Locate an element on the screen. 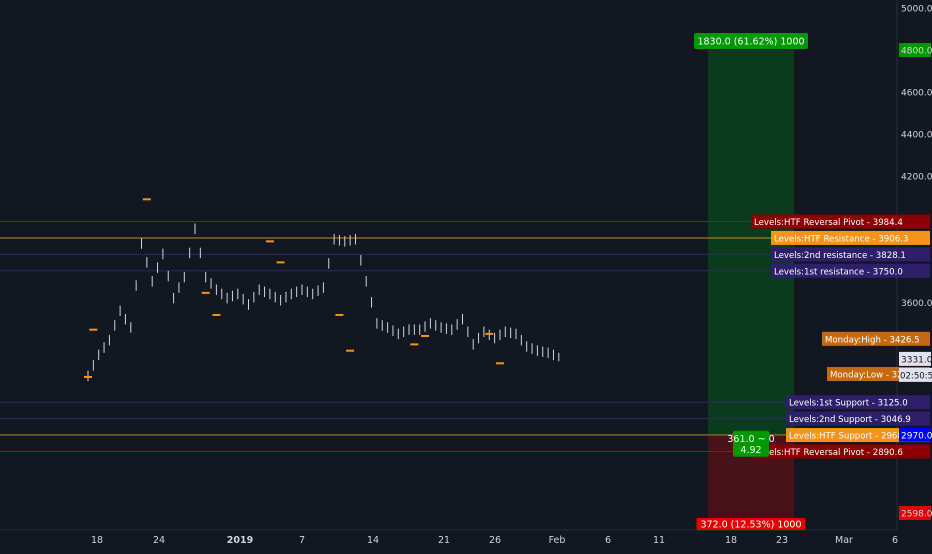 The width and height of the screenshot is (932, 554). time-tick-label: 7 is located at coordinates (302, 540).